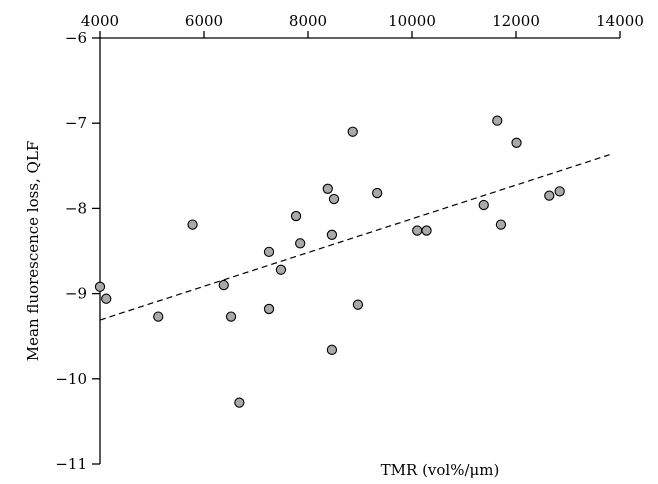  I want to click on y-tick-label: −10, so click(71, 379).